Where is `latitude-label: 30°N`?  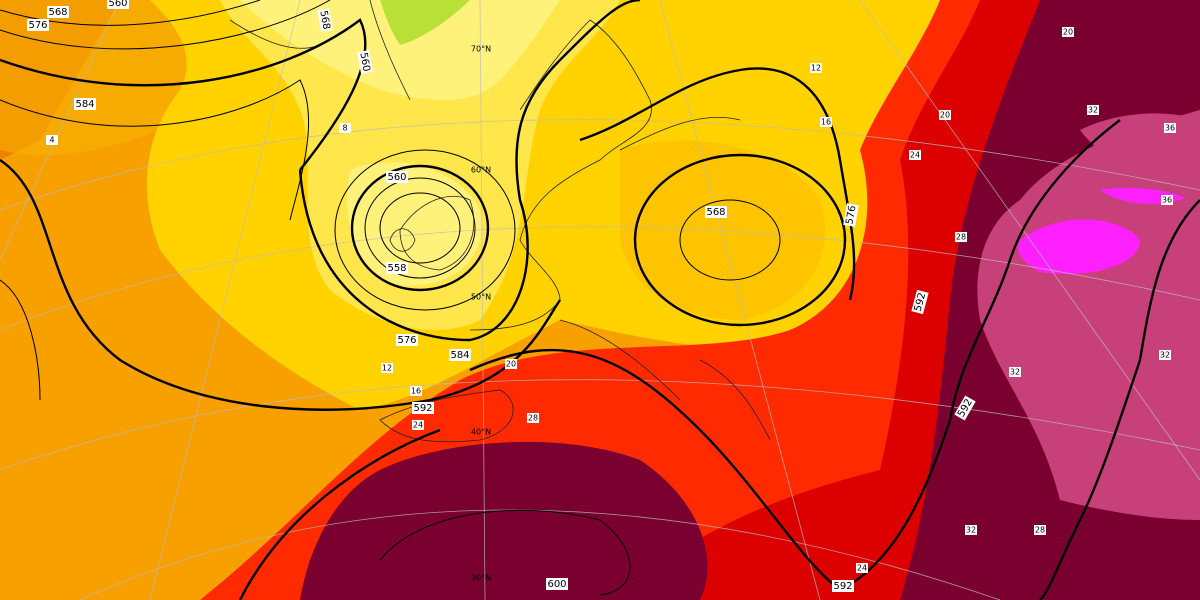
latitude-label: 30°N is located at coordinates (481, 578).